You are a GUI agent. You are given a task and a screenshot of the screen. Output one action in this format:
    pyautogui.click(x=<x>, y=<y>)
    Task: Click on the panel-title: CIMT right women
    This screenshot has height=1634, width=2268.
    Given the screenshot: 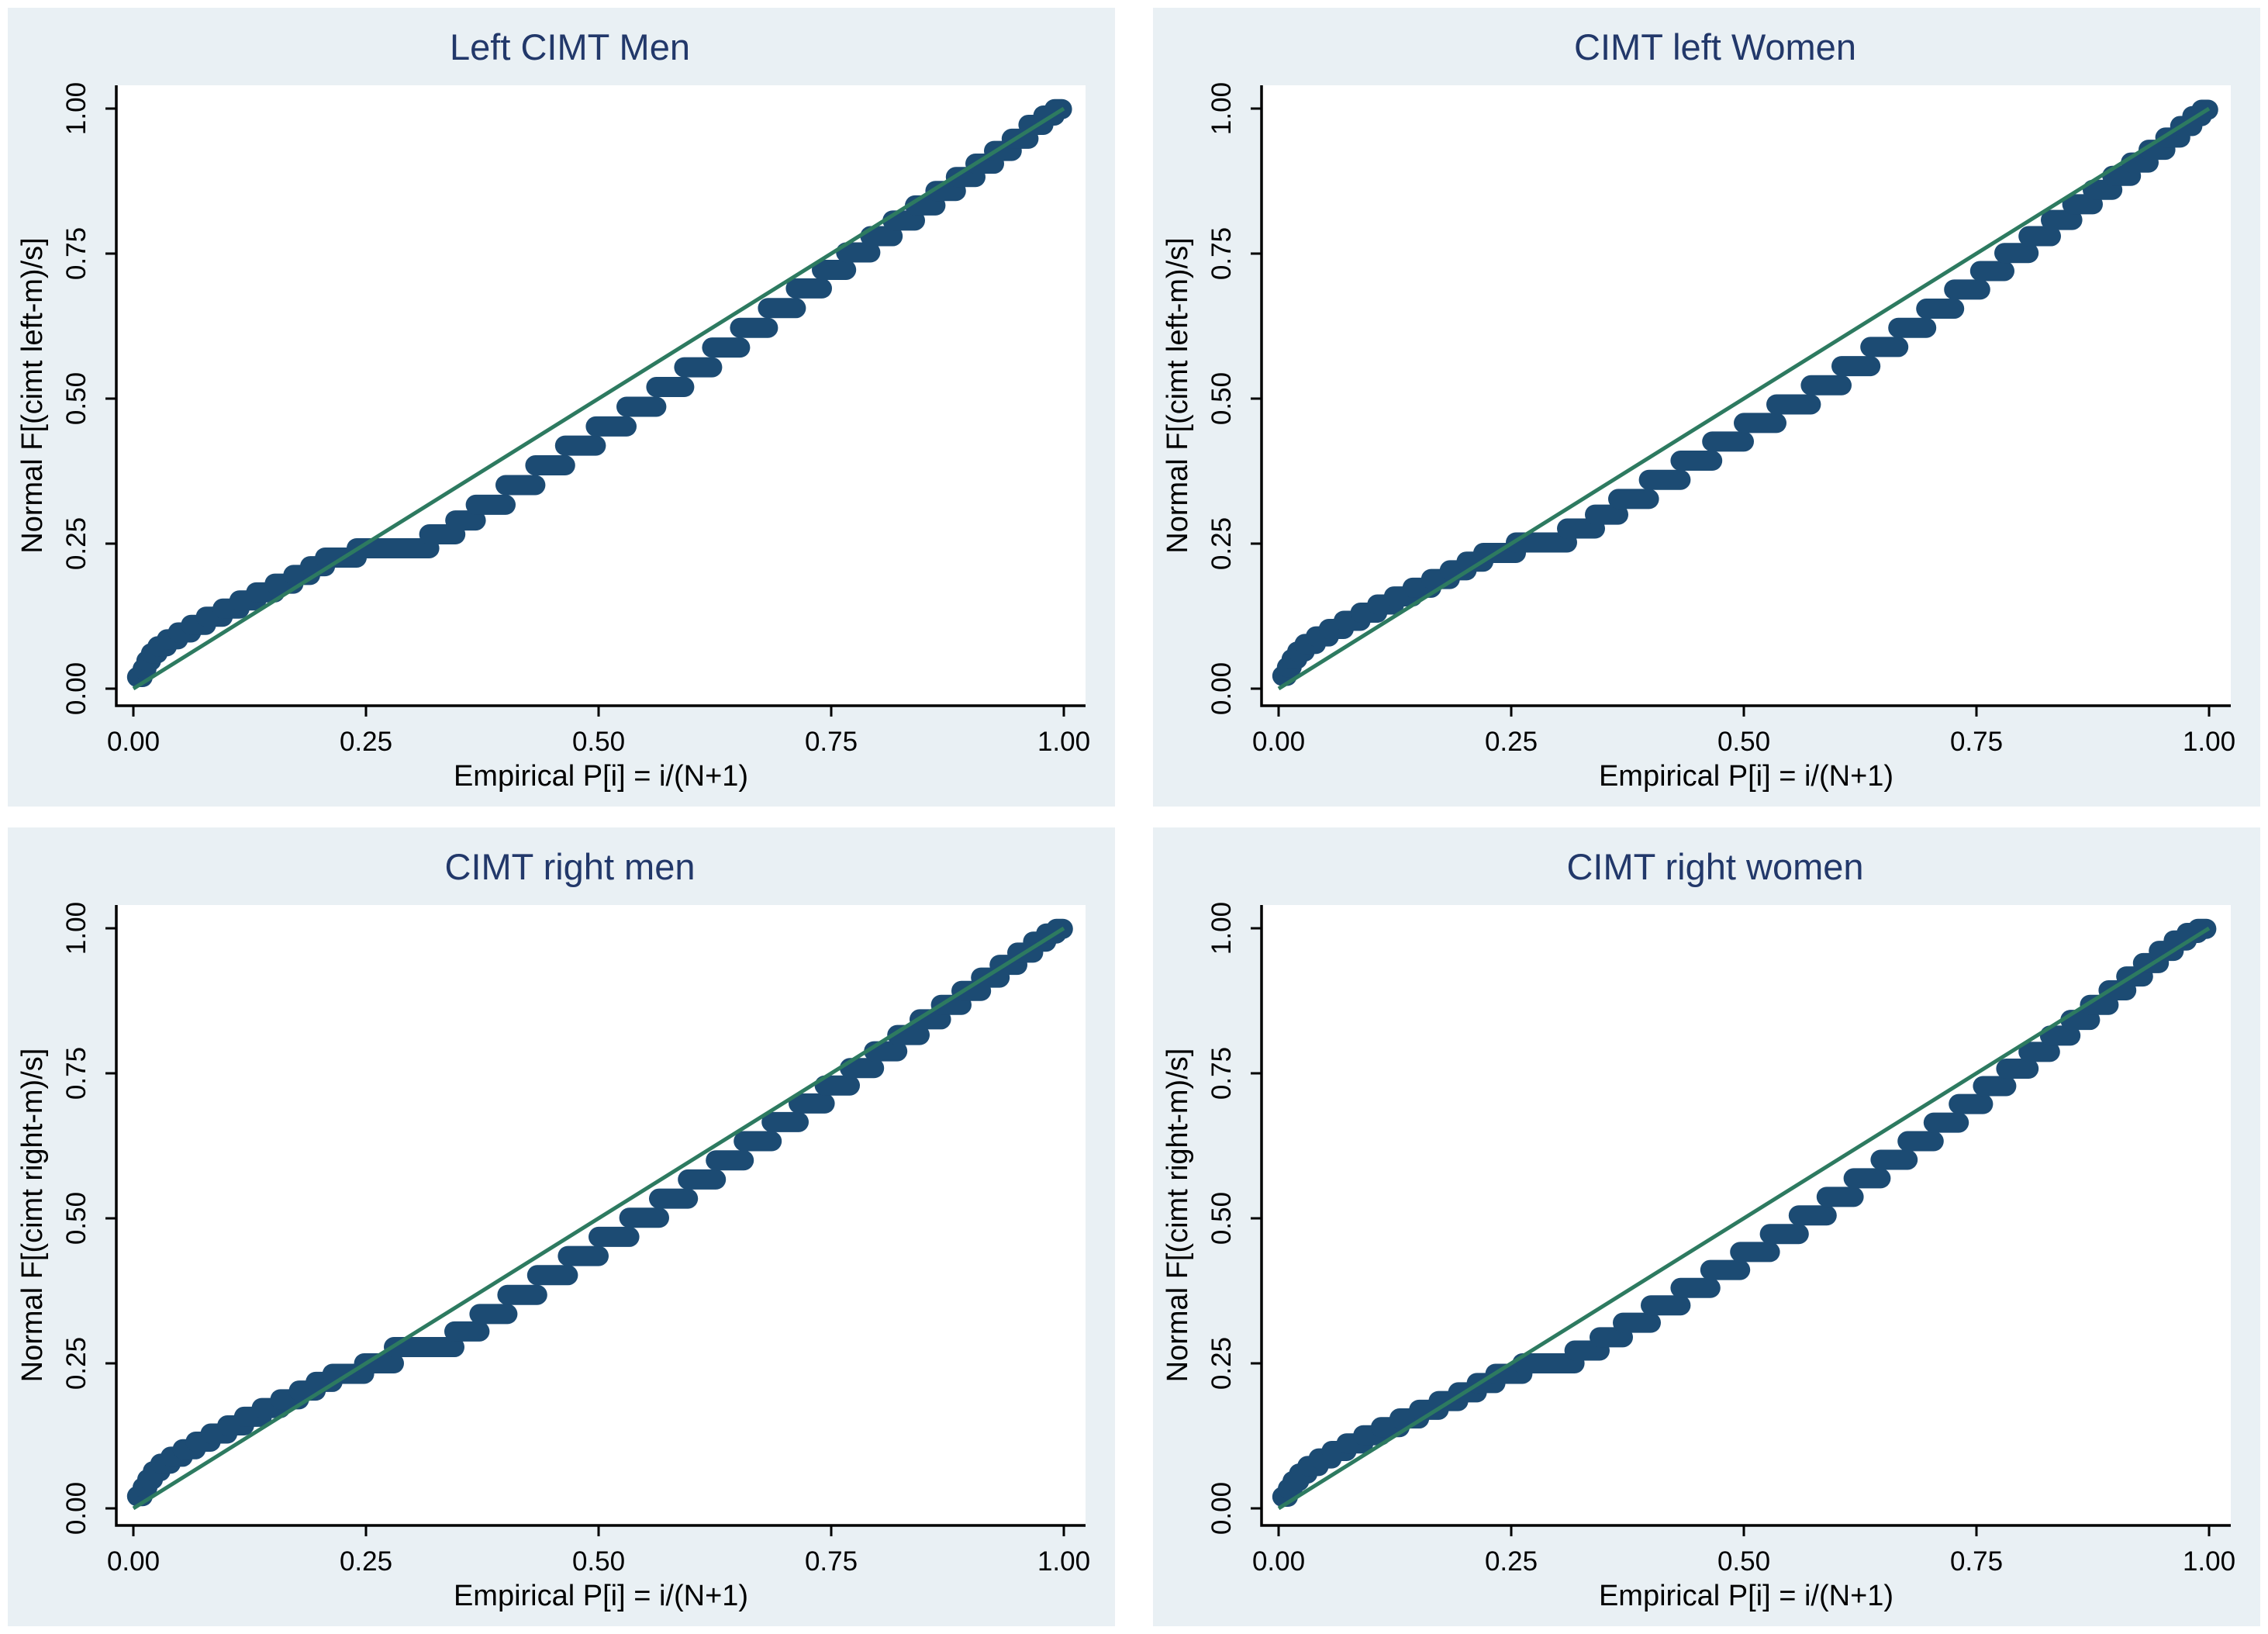 What is the action you would take?
    pyautogui.click(x=1715, y=866)
    